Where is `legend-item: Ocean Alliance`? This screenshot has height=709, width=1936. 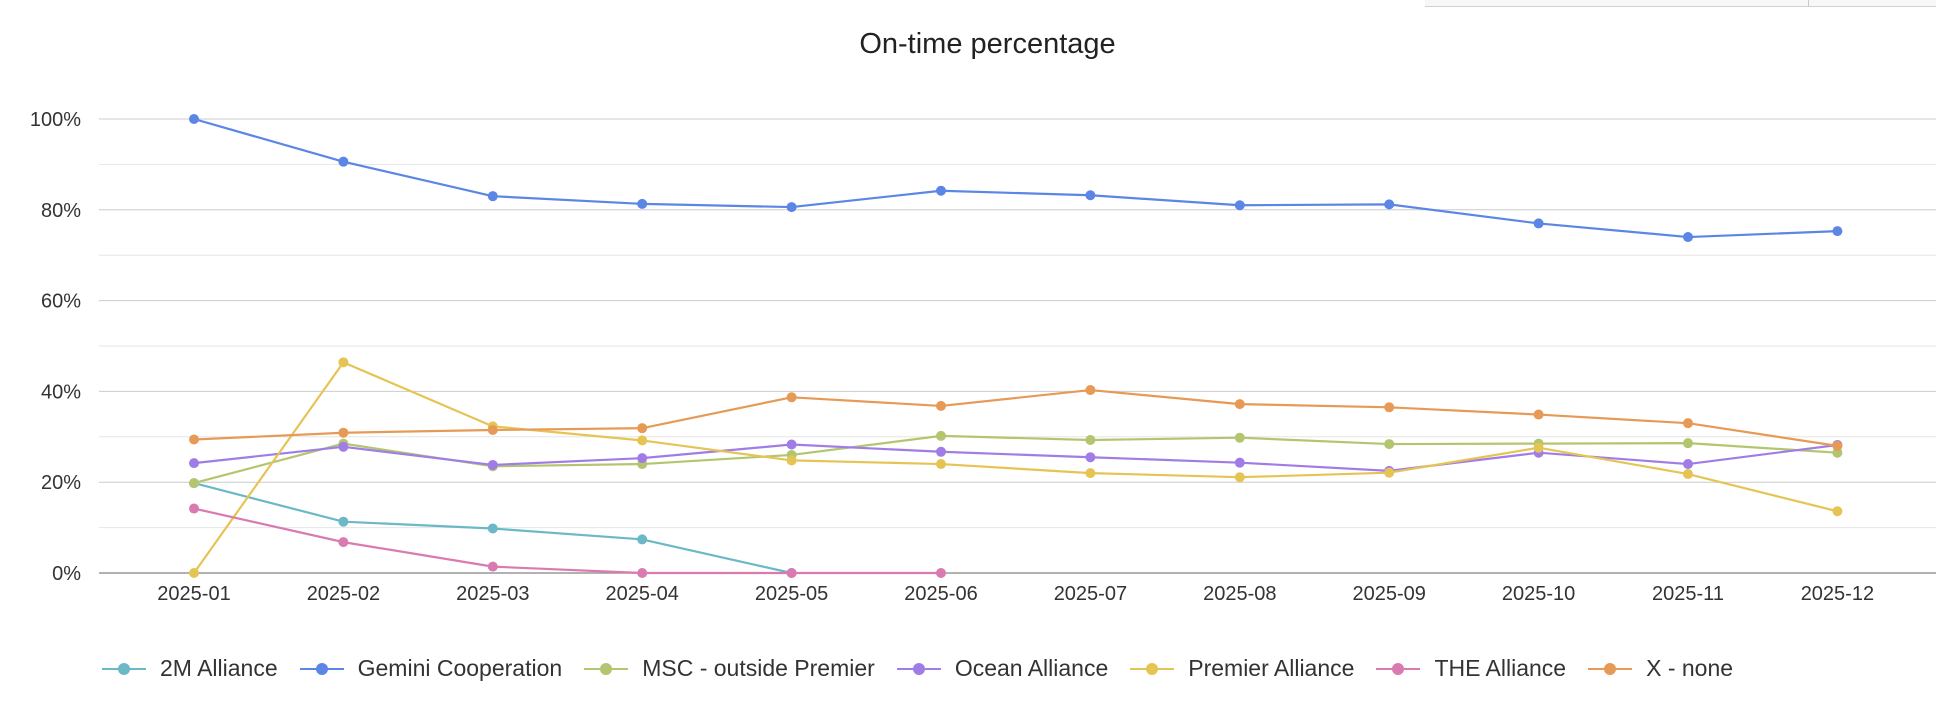
legend-item: Ocean Alliance is located at coordinates (1002, 668).